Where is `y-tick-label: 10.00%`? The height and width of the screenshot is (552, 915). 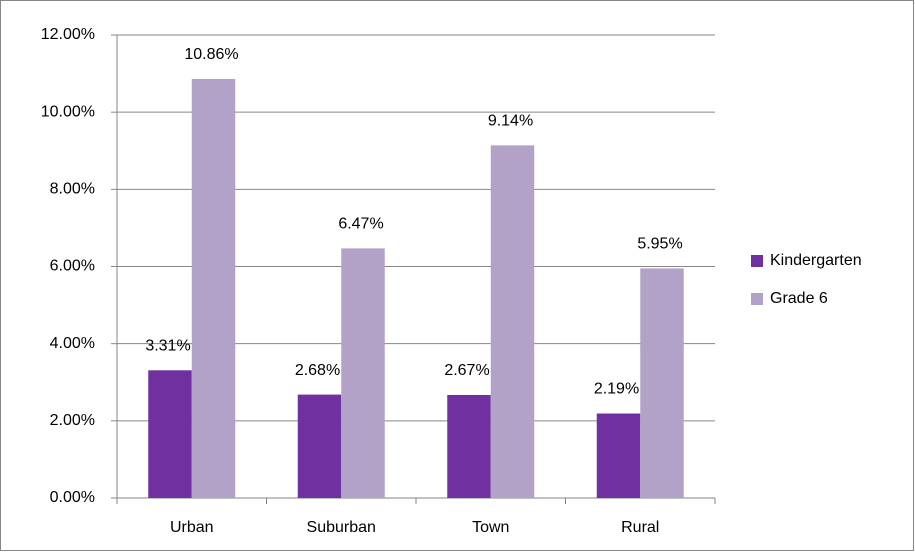
y-tick-label: 10.00% is located at coordinates (68, 111).